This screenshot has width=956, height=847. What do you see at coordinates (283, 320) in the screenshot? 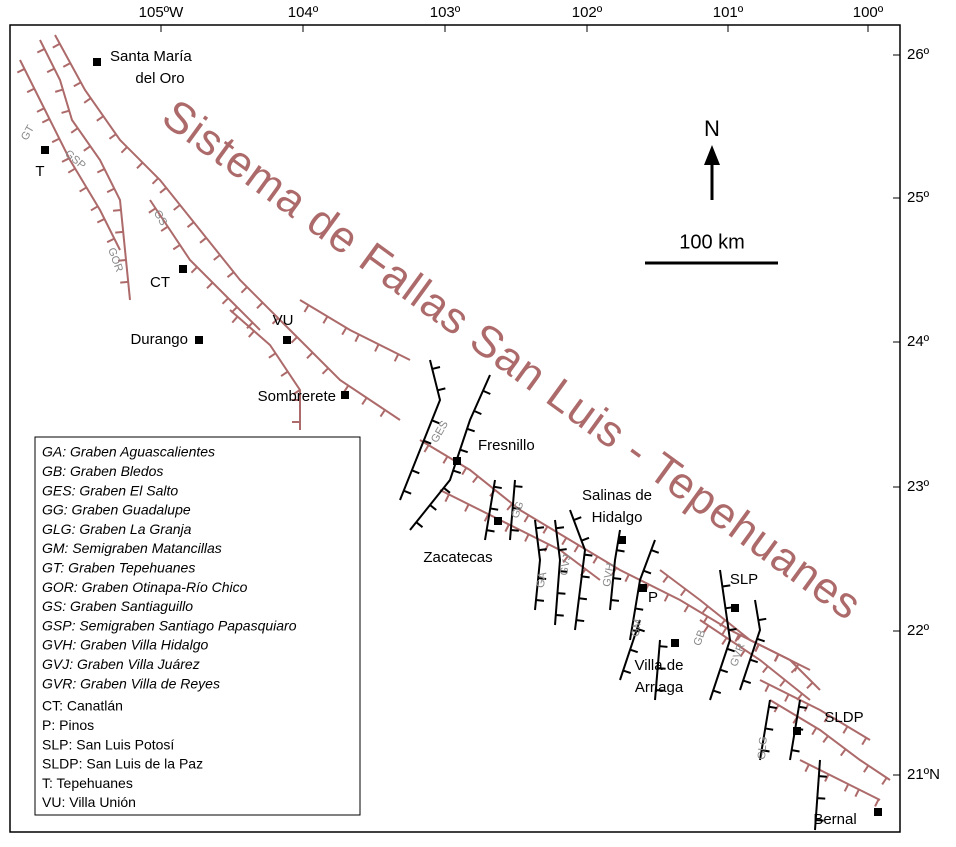
I see `town-label: VU` at bounding box center [283, 320].